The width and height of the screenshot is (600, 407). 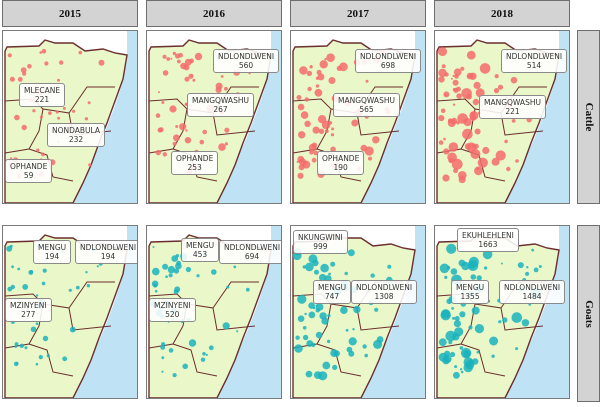 I want to click on ward-count: 194, so click(x=52, y=256).